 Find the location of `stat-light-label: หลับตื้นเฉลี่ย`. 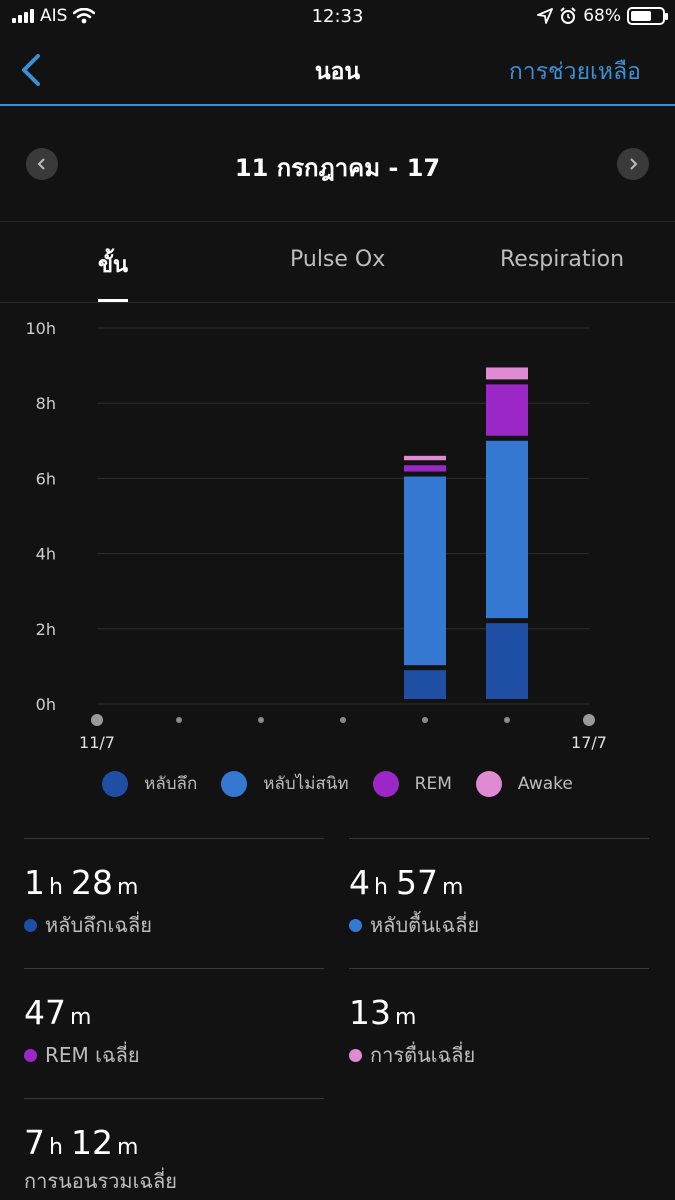

stat-light-label: หลับตื้นเฉลี่ย is located at coordinates (414, 925).